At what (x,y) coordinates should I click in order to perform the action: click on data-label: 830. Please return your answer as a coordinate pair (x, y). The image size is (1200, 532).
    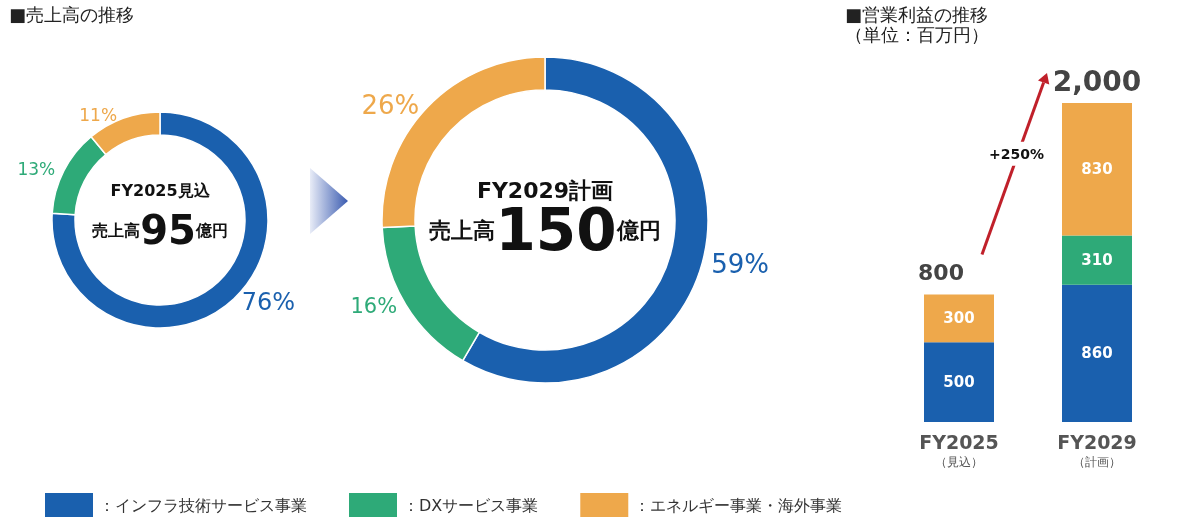
    Looking at the image, I should click on (1097, 169).